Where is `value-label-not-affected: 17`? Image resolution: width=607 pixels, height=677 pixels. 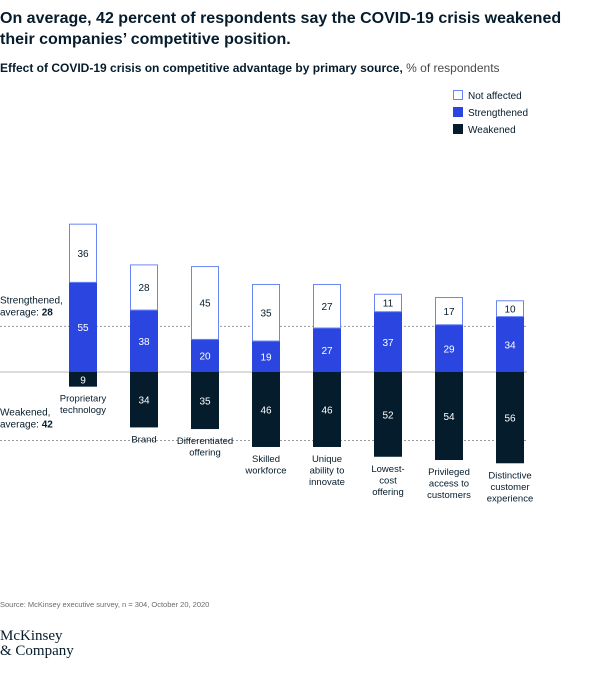 value-label-not-affected: 17 is located at coordinates (449, 312).